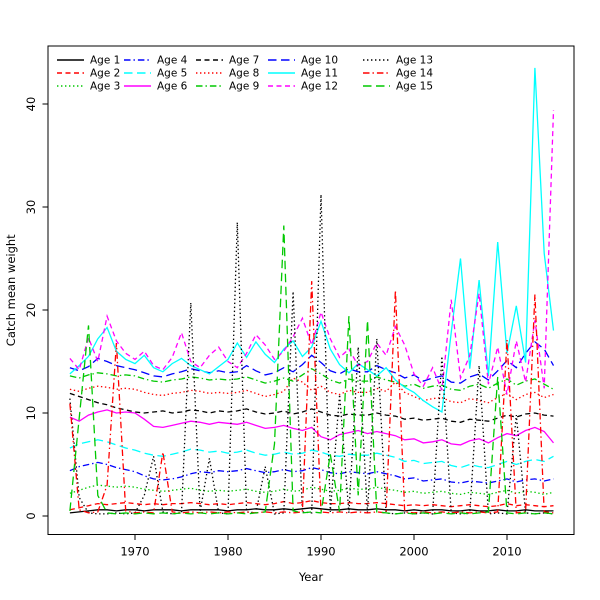 Image resolution: width=600 pixels, height=600 pixels. I want to click on legend-label: Age 11, so click(319, 74).